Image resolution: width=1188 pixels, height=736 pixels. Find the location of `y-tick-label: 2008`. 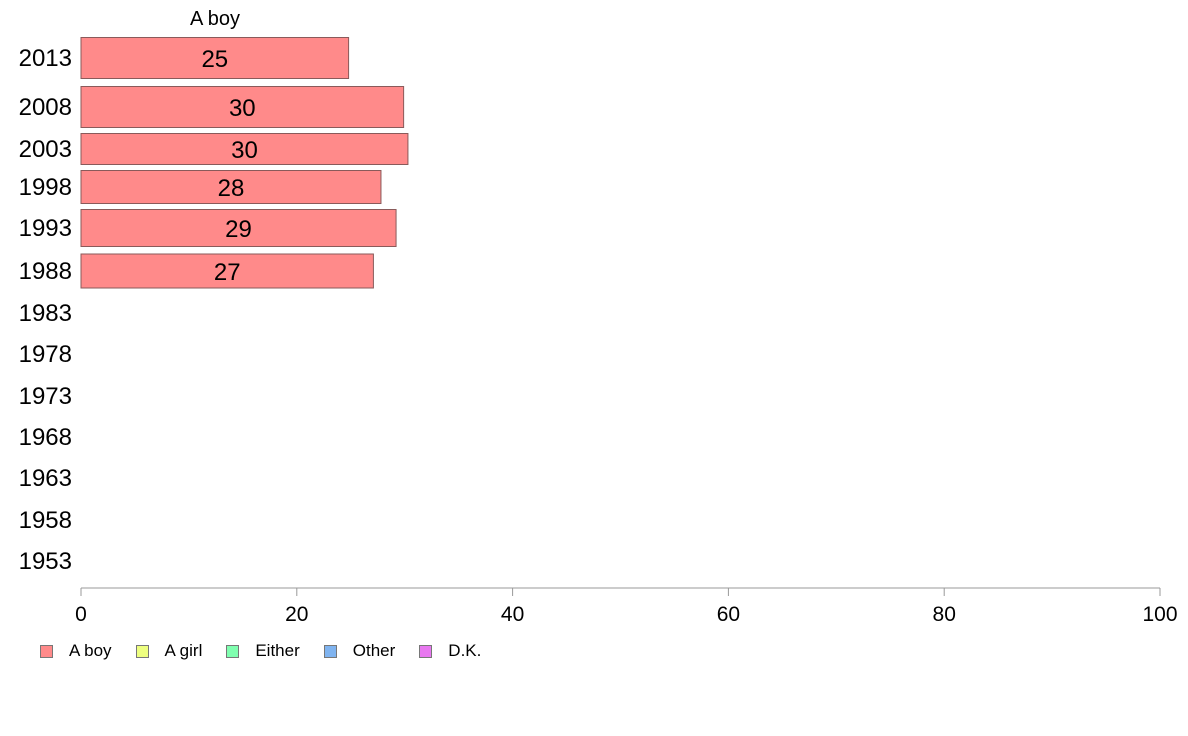

y-tick-label: 2008 is located at coordinates (45, 107).